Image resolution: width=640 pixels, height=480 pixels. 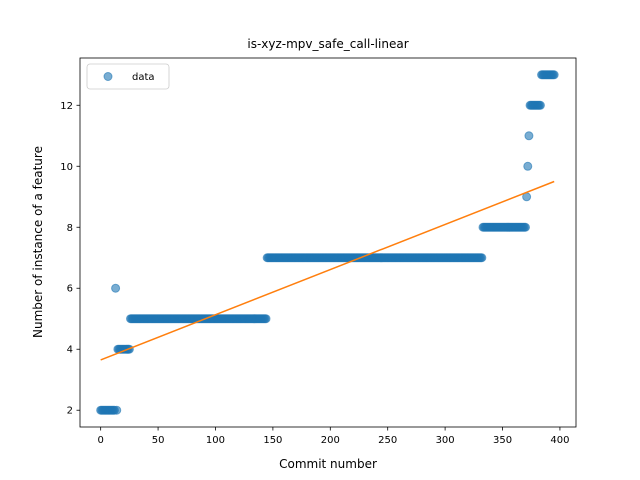 I want to click on y-tick-label: 8, so click(x=70, y=228).